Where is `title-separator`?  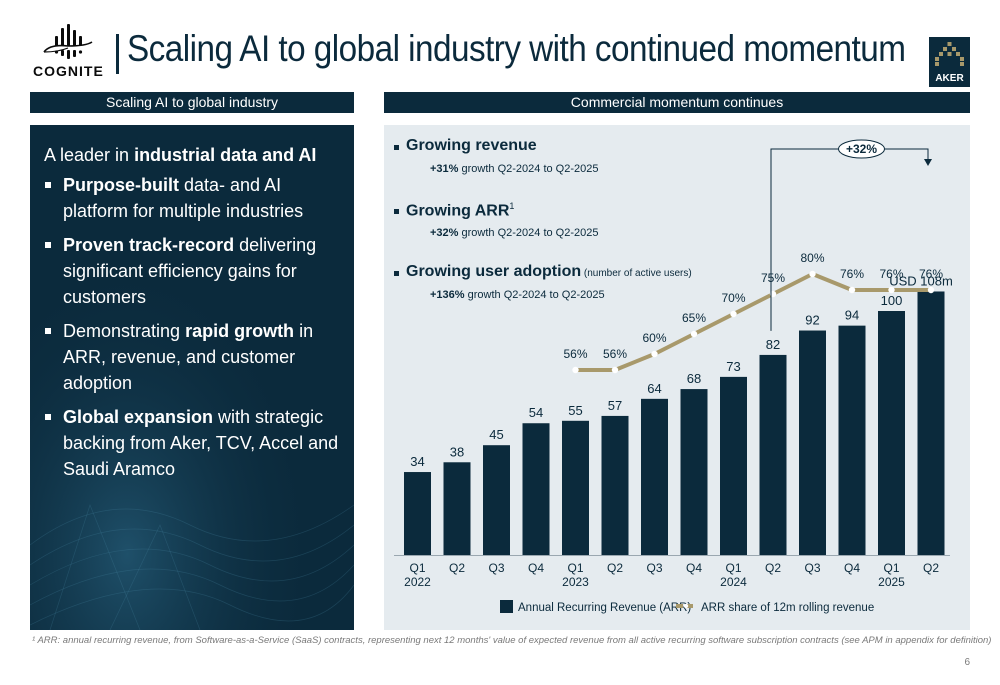
title-separator is located at coordinates (117, 54).